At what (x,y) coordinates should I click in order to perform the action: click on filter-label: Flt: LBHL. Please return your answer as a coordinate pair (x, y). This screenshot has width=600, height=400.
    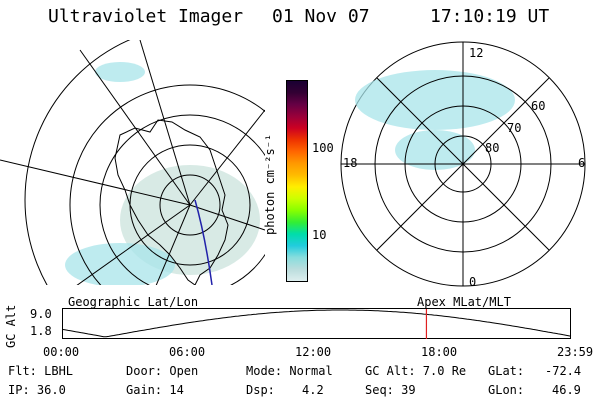
    Looking at the image, I should click on (41, 371).